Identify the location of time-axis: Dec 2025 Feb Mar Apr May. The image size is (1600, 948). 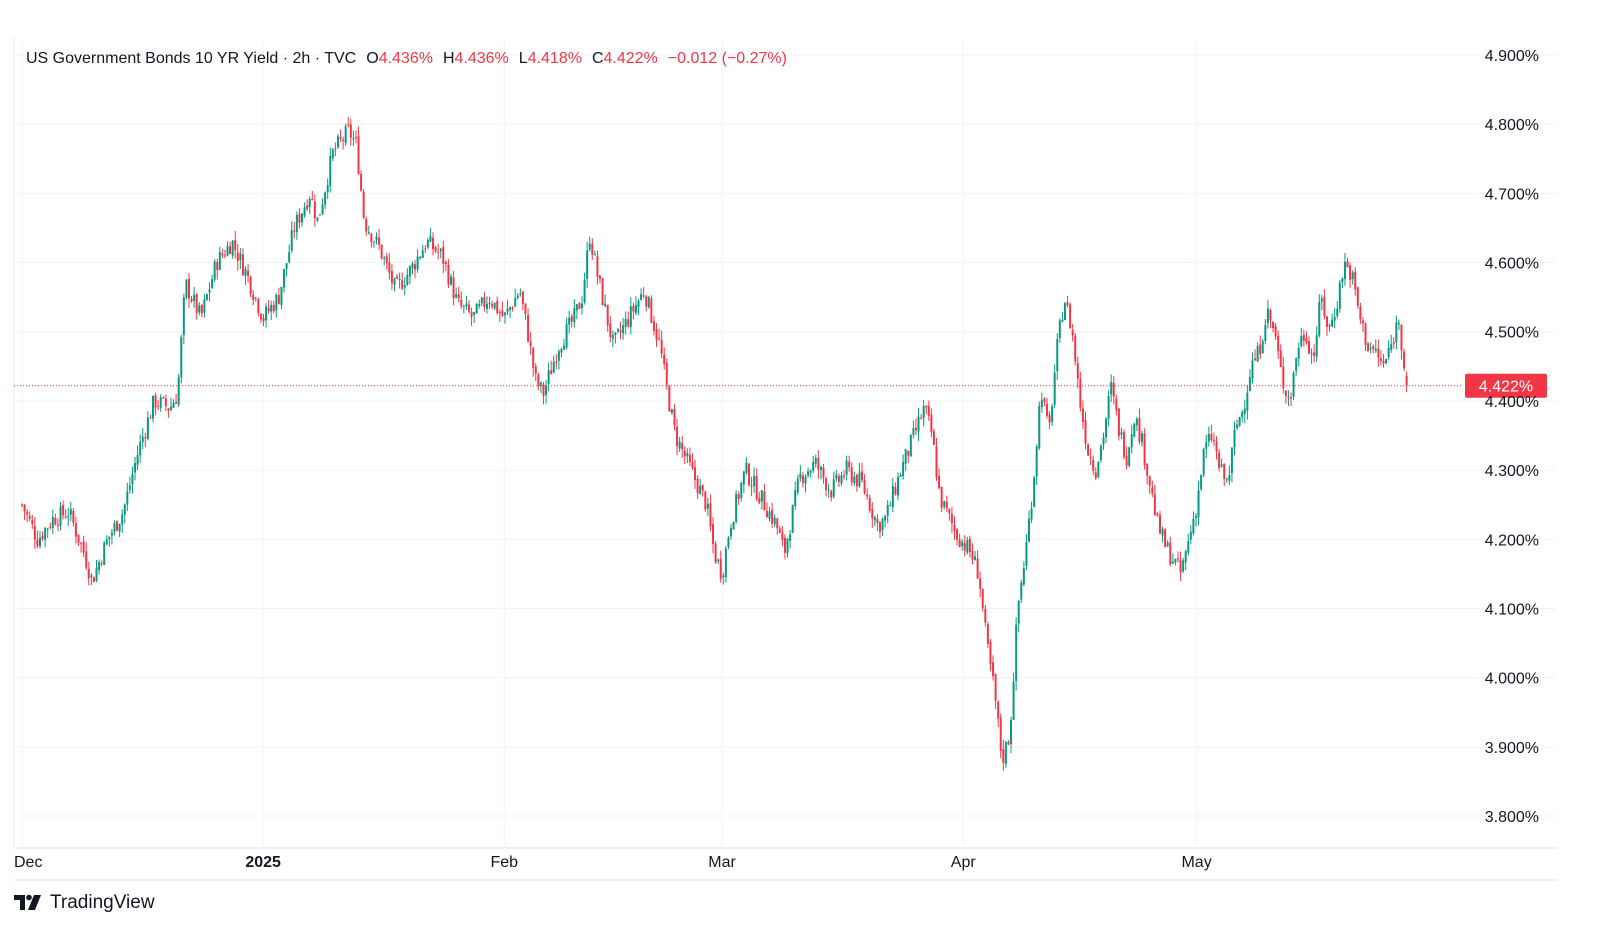
(613, 862).